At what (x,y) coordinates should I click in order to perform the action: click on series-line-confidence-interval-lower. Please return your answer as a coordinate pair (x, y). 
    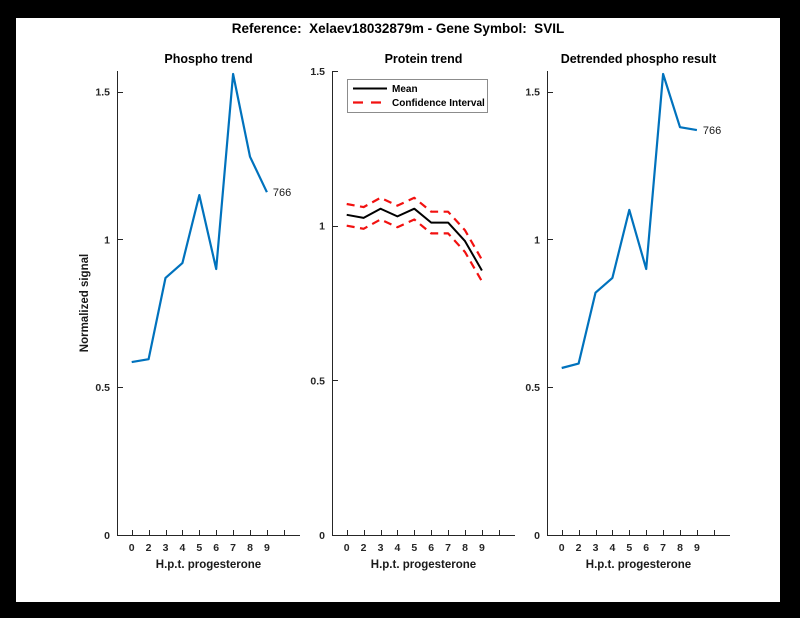
    Looking at the image, I should click on (414, 250).